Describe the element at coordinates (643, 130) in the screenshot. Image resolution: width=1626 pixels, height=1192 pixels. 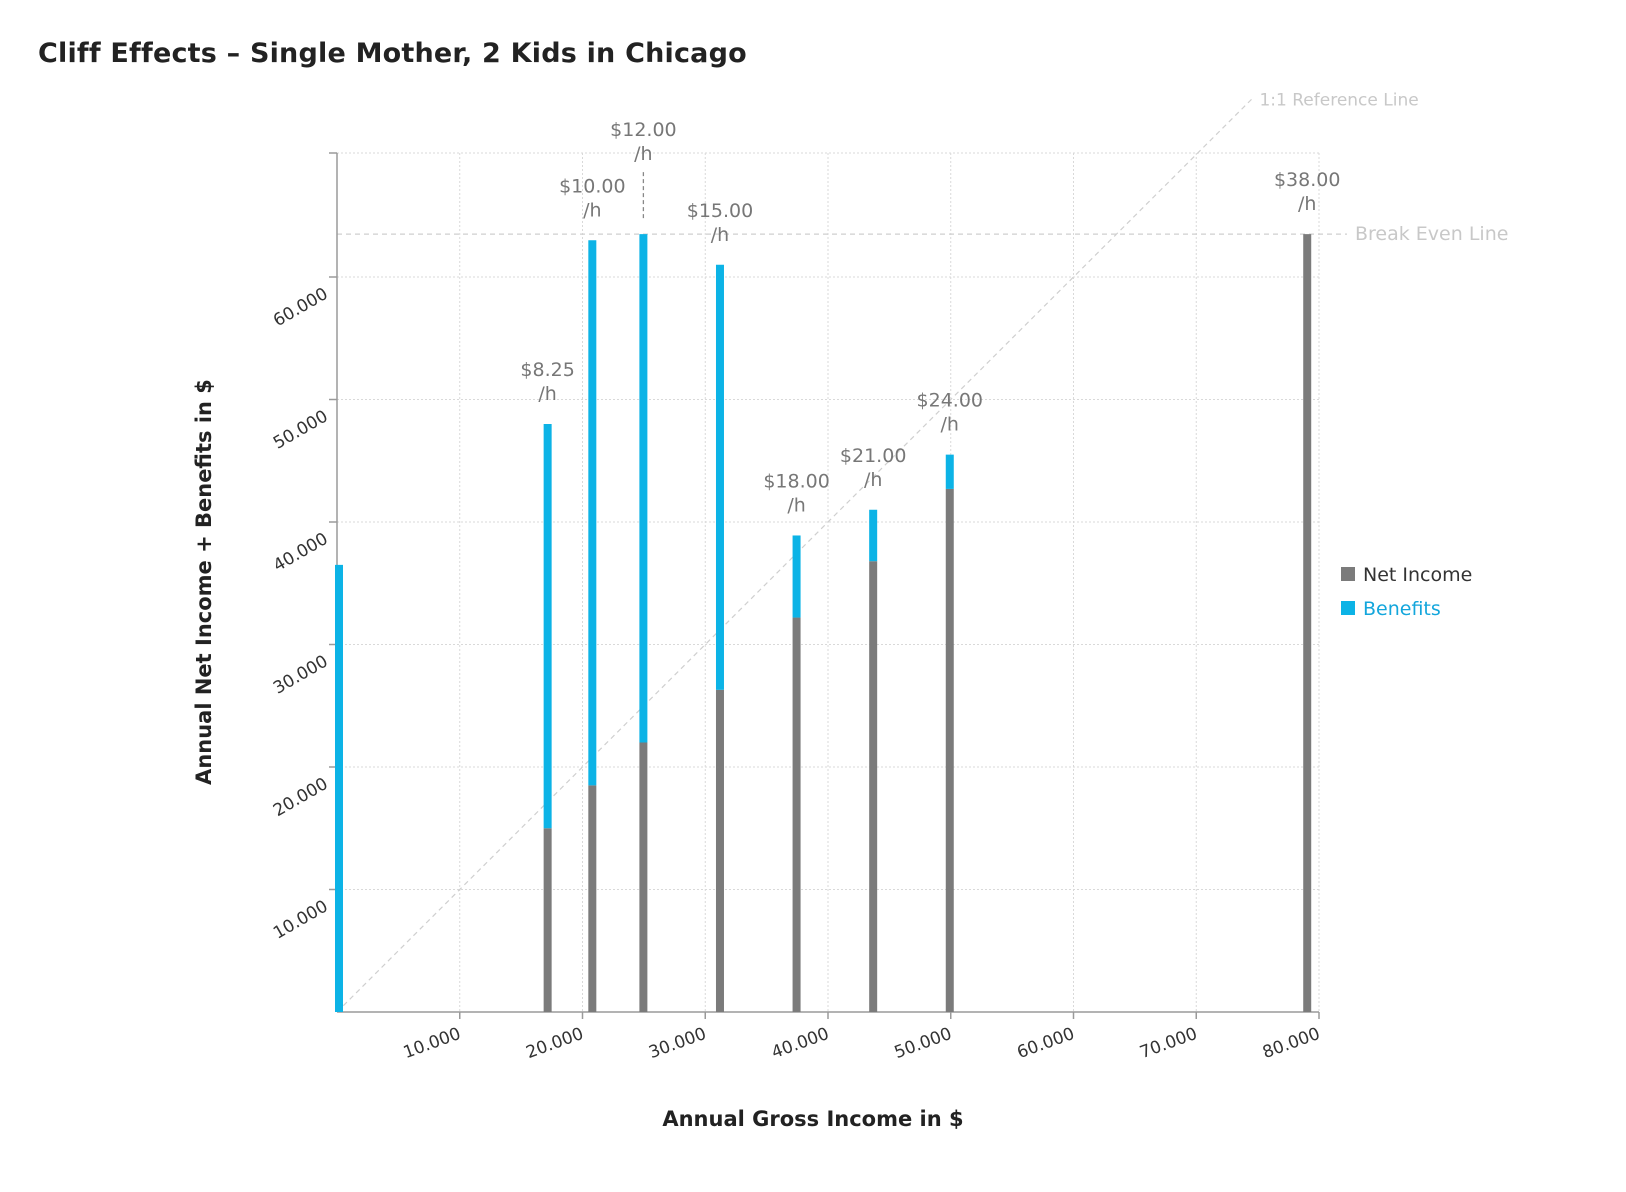
I see `wage-rate-label: $12.00` at that location.